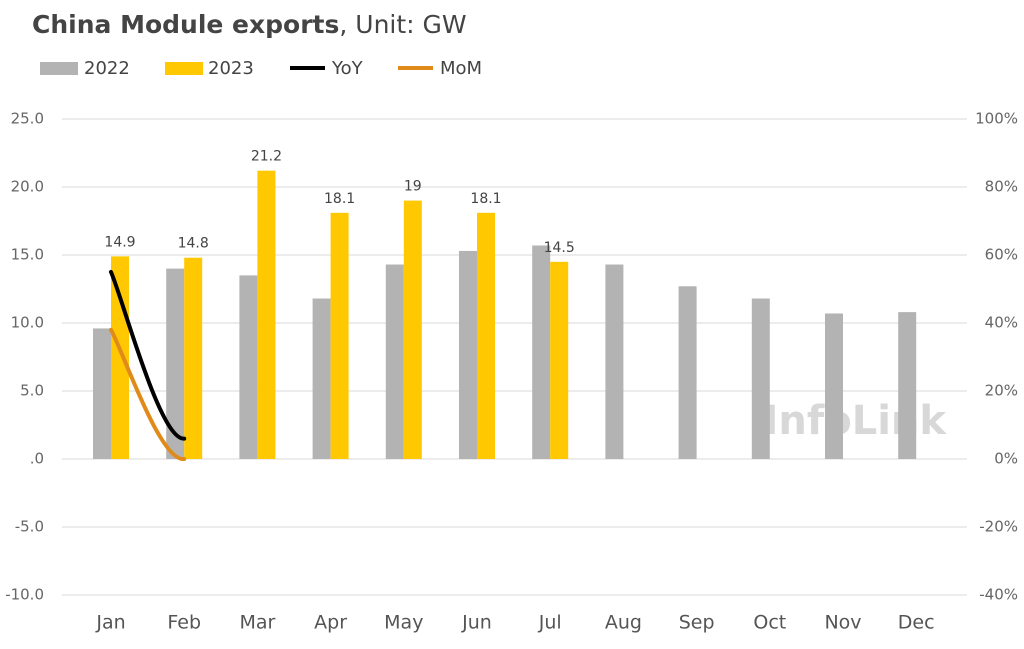  I want to click on y2-tick-label: 40%, so click(1001, 323).